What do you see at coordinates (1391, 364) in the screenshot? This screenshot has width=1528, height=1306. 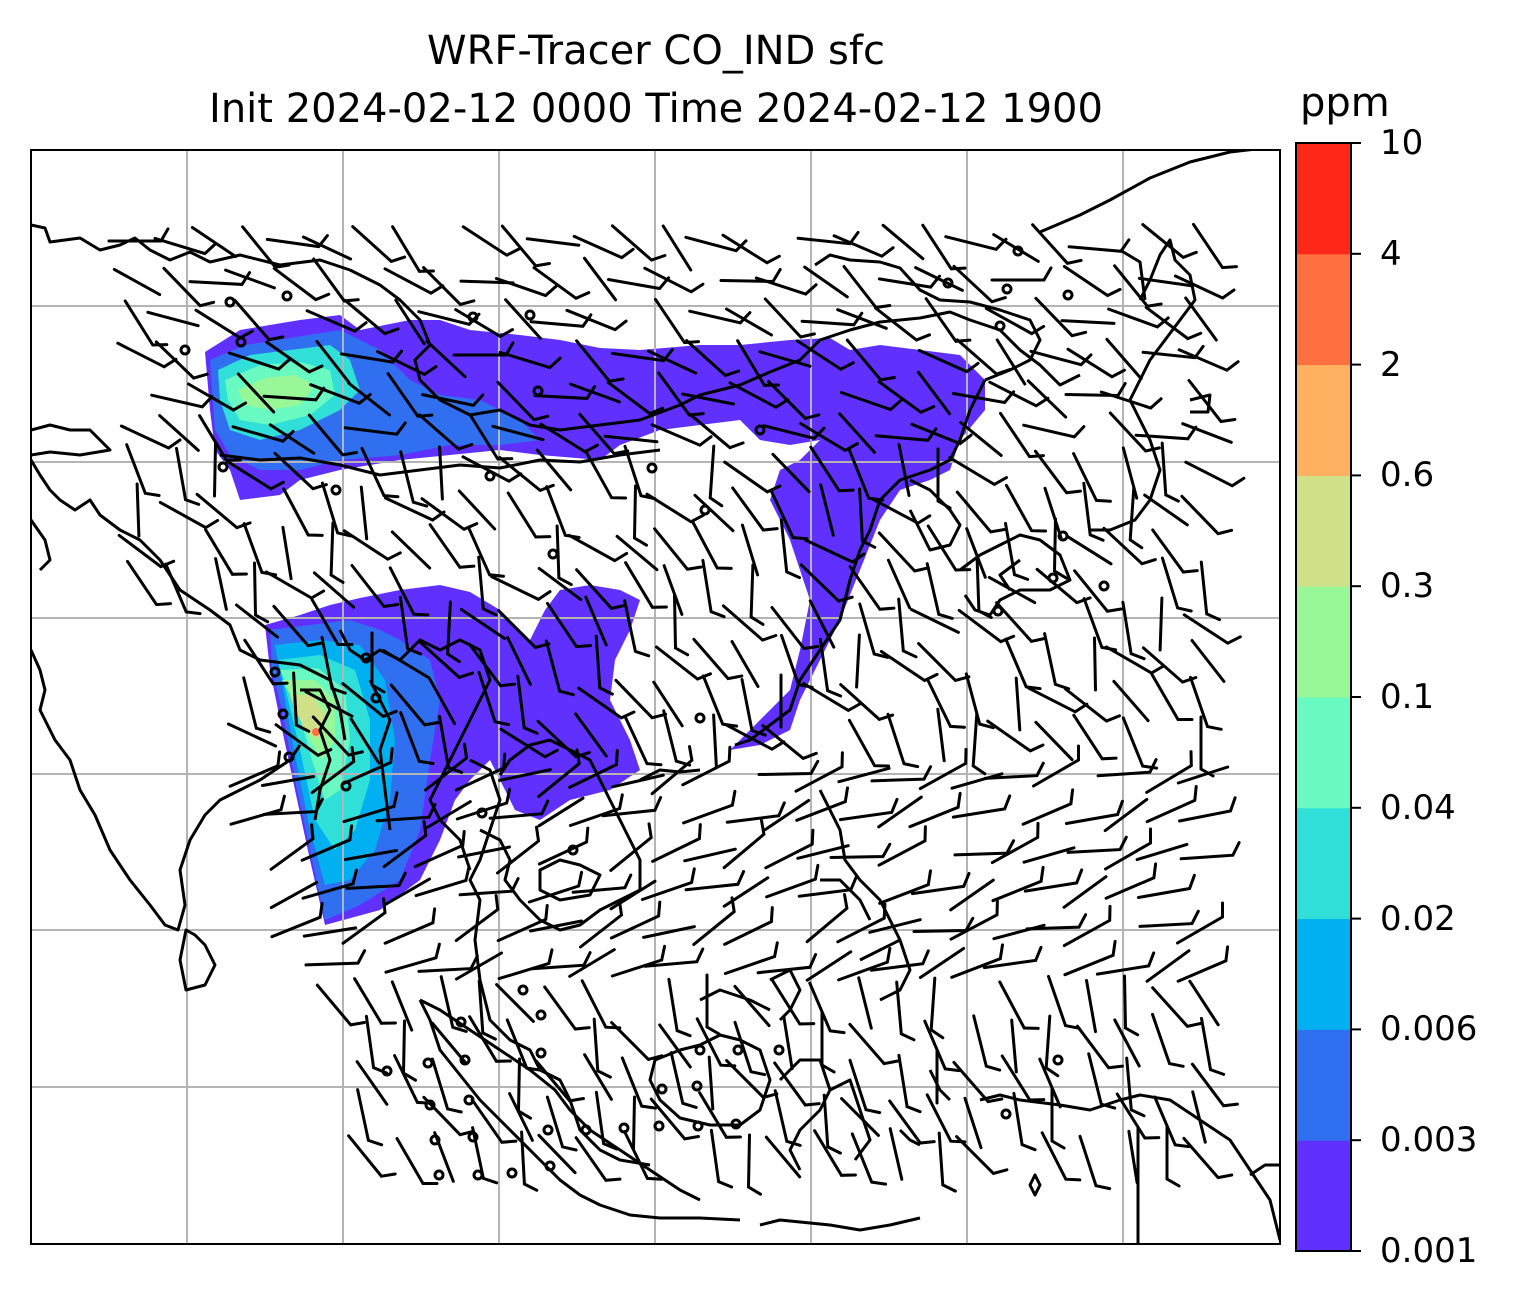 I see `colorbar-tick-label: 2` at bounding box center [1391, 364].